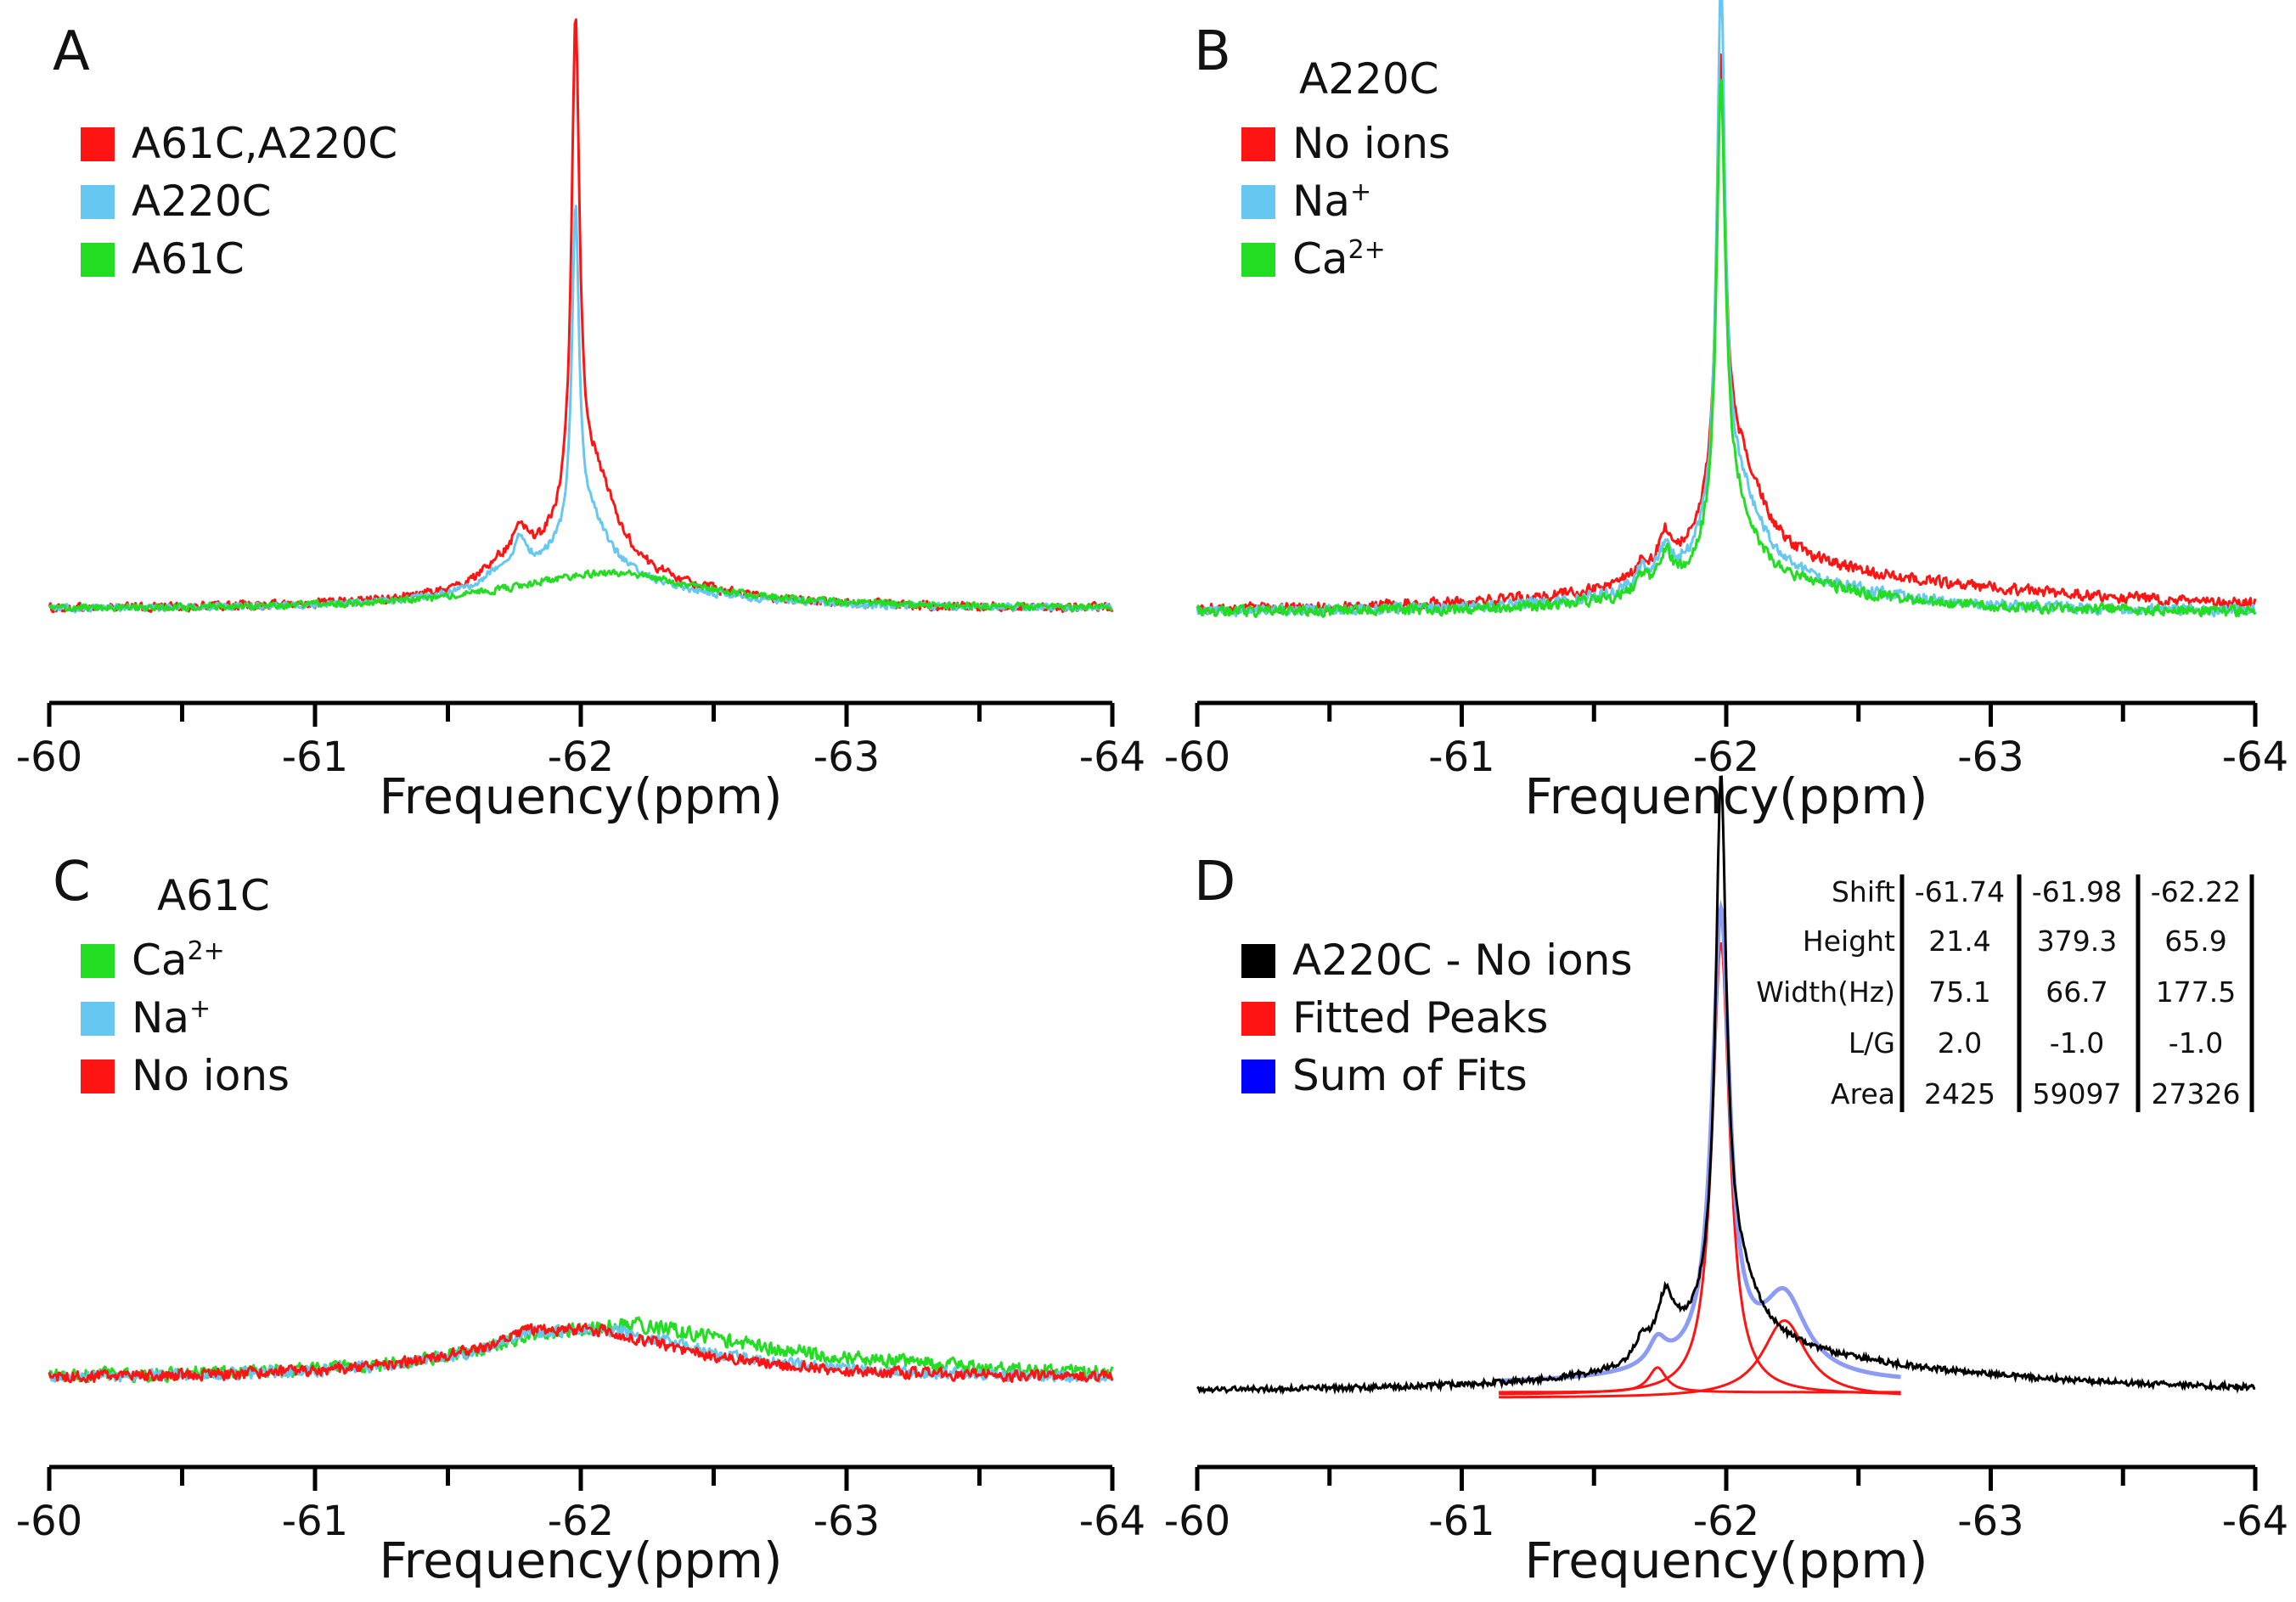  I want to click on table-cell: 21.4, so click(1959, 941).